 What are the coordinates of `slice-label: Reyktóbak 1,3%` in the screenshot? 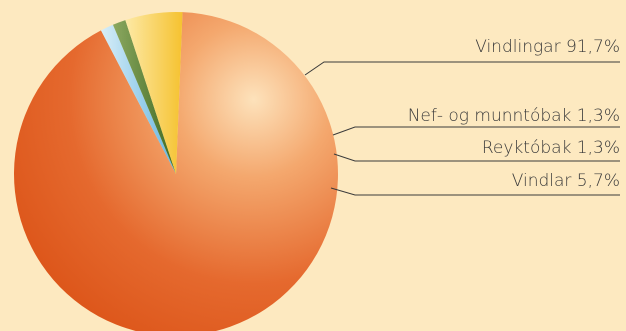 It's located at (551, 148).